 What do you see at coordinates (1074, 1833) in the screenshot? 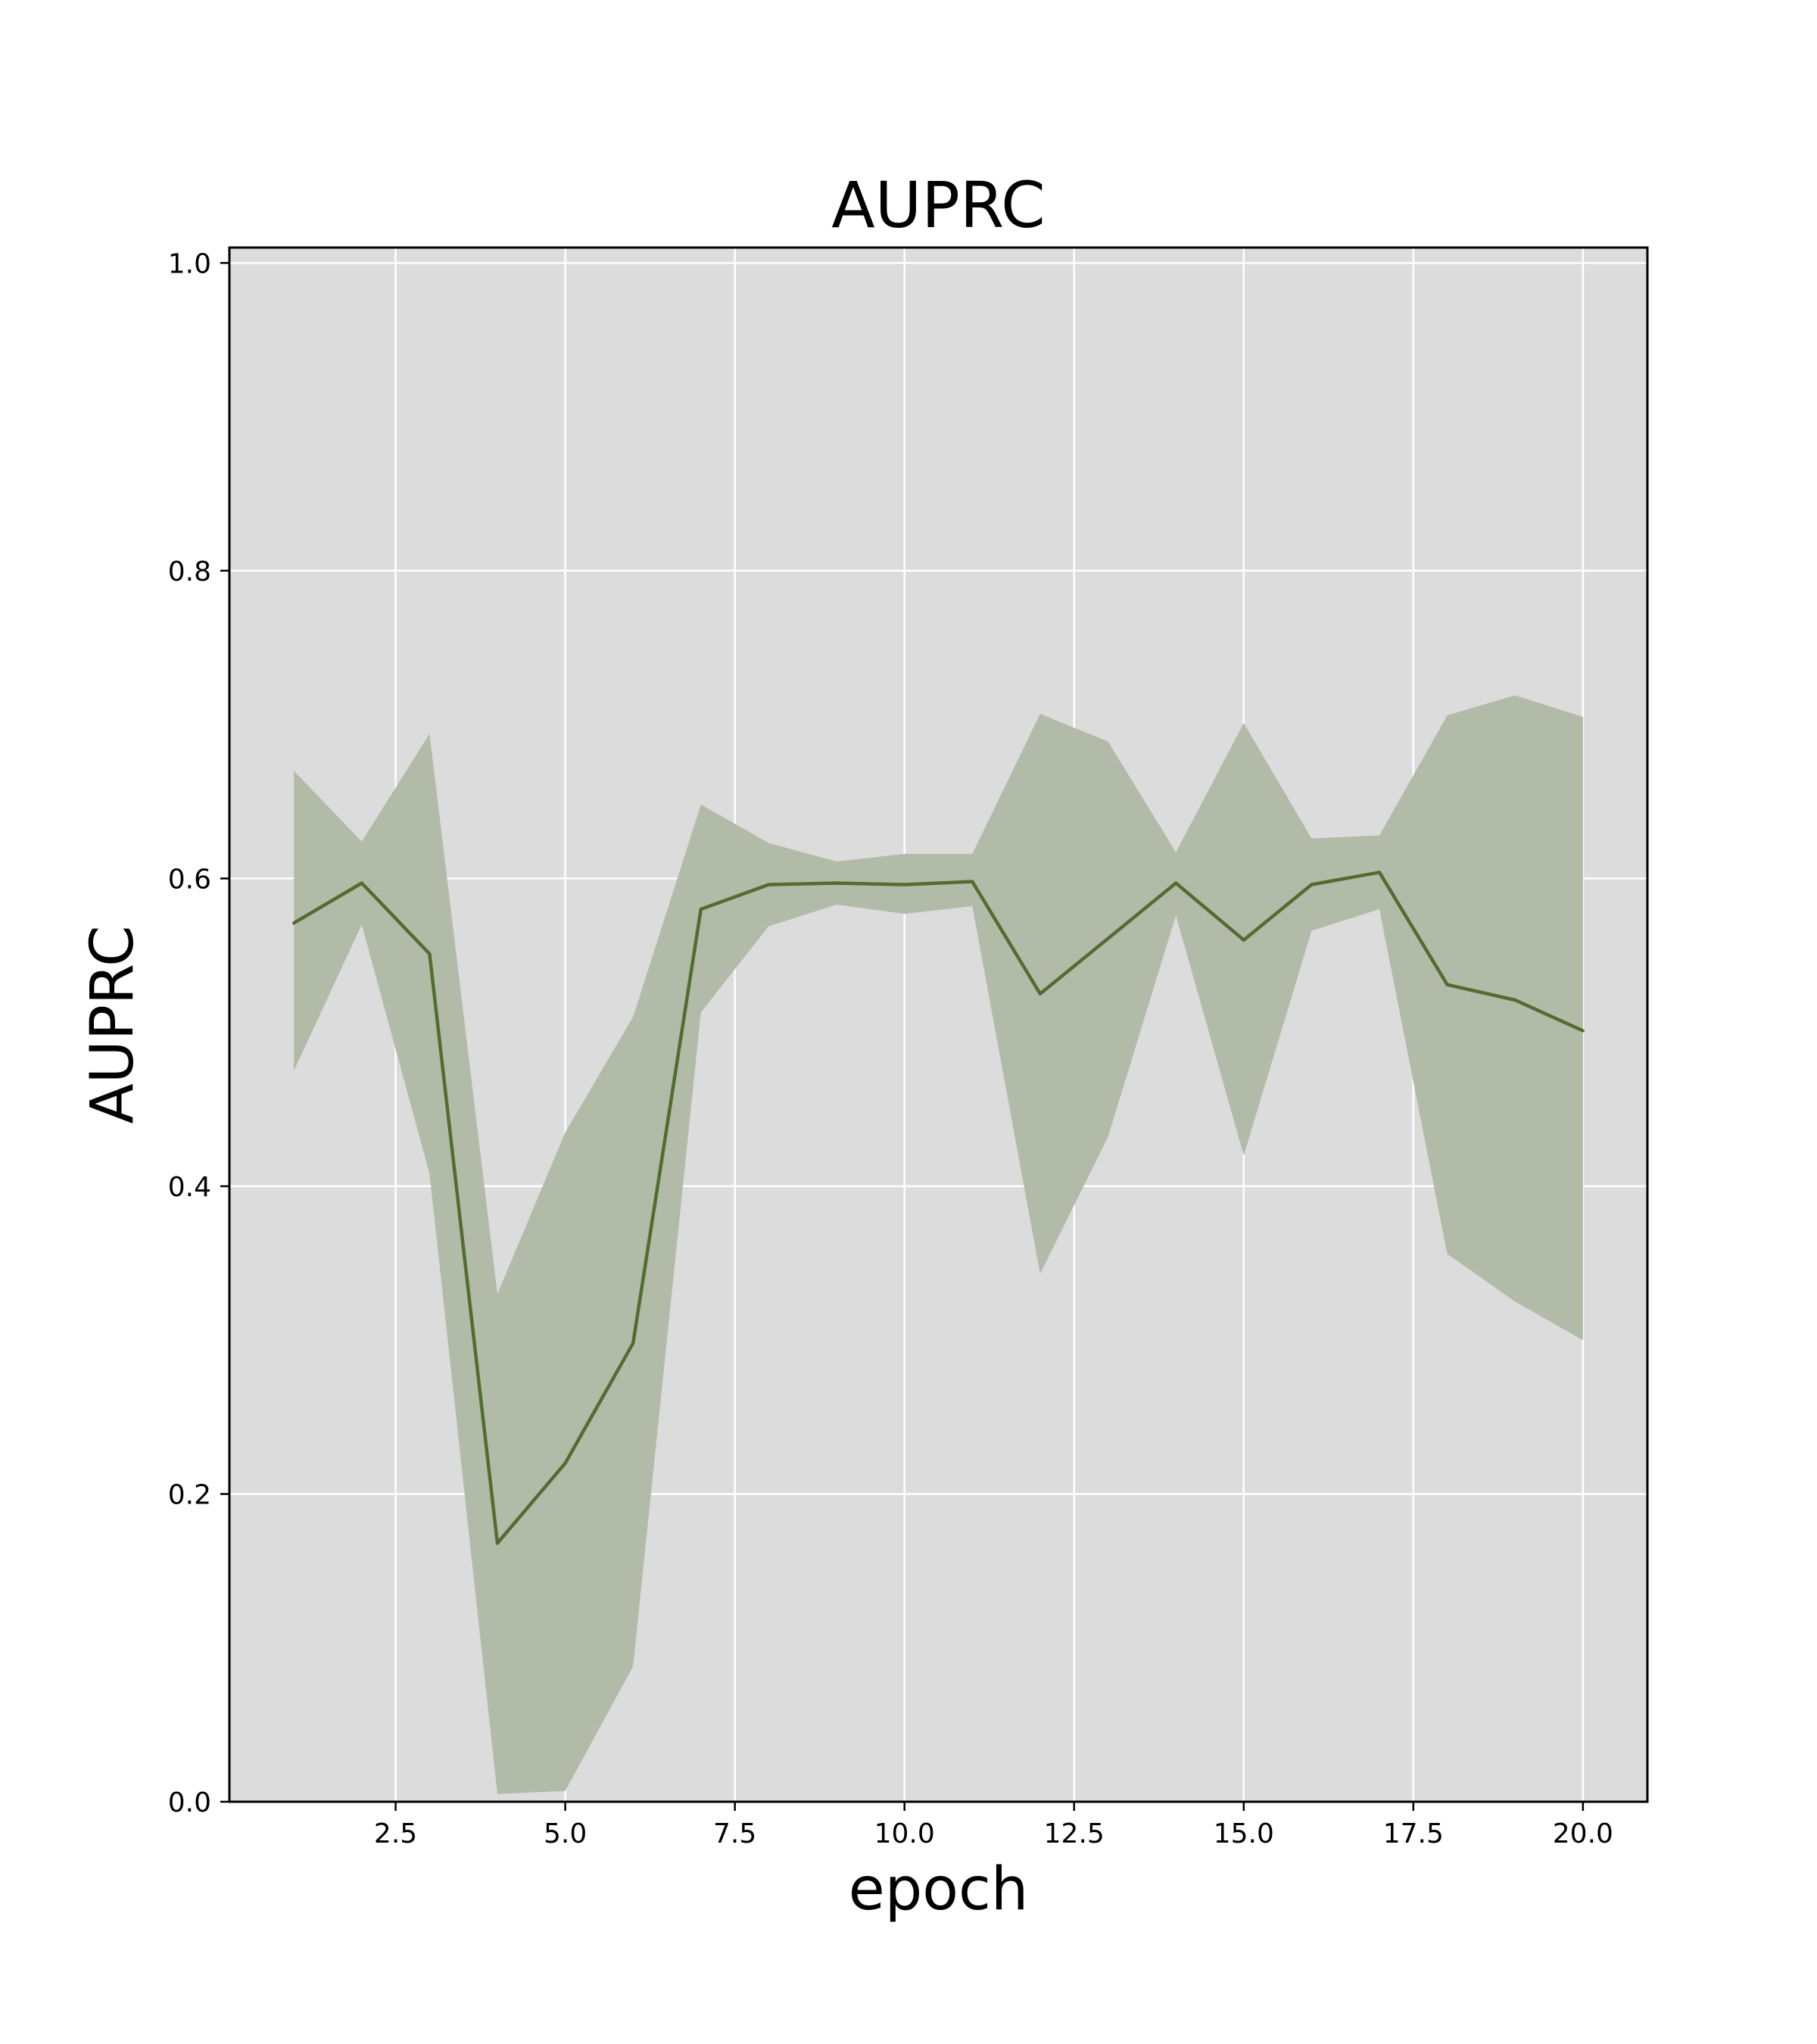
I see `x-tick-label: 12.5` at bounding box center [1074, 1833].